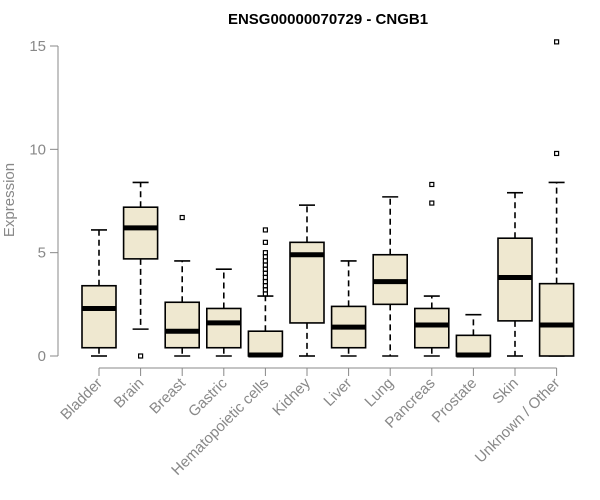  Describe the element at coordinates (182, 285) in the screenshot. I see `box-breast` at that location.